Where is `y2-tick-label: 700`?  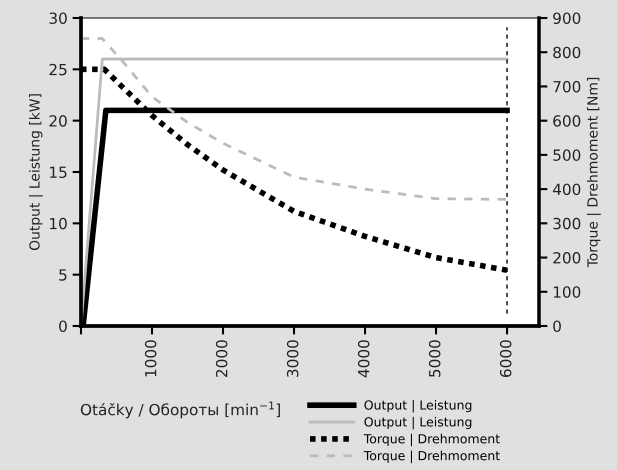 y2-tick-label: 700 is located at coordinates (566, 86).